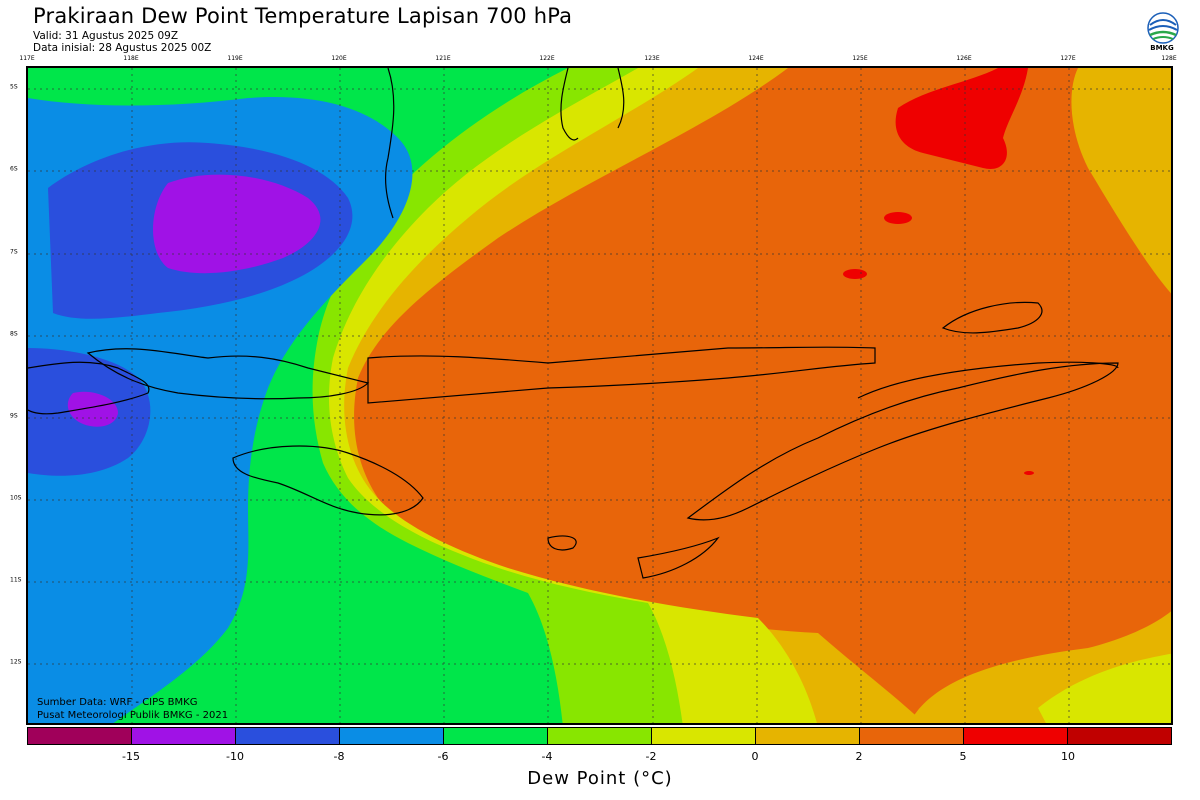  What do you see at coordinates (1068, 756) in the screenshot?
I see `colorbar-tick: 10` at bounding box center [1068, 756].